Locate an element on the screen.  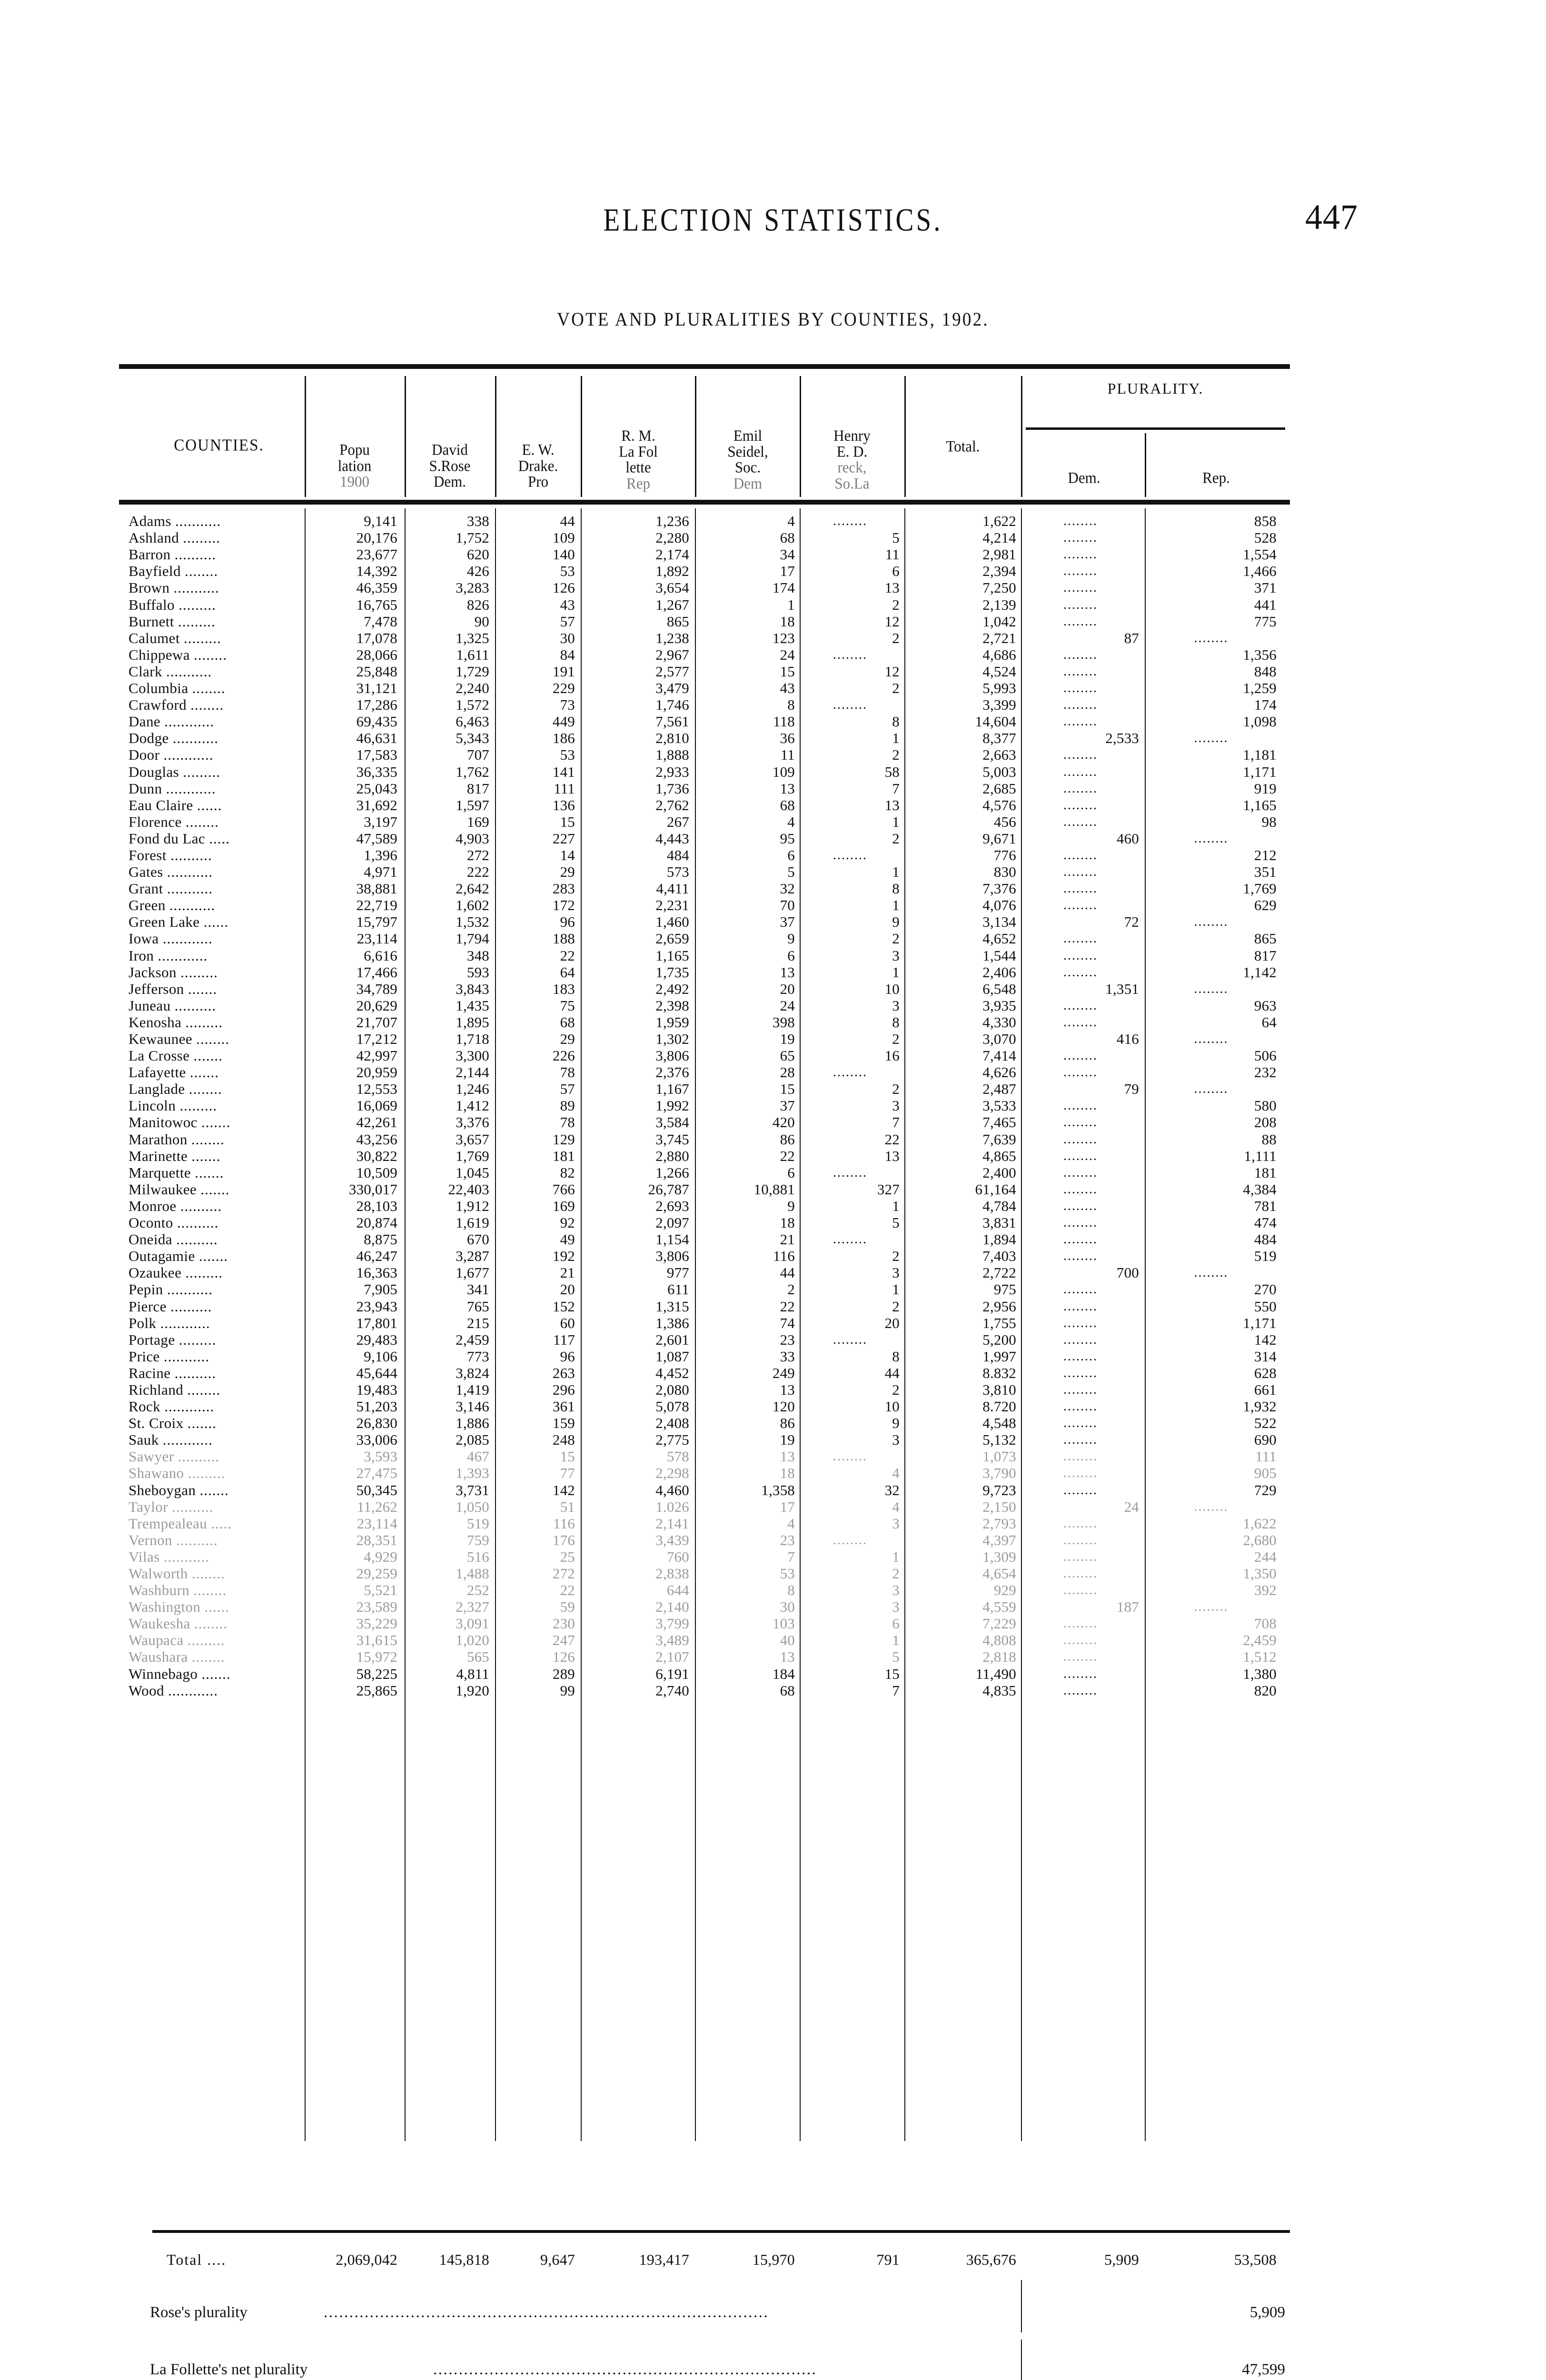
table-cell-value: 3,134 is located at coordinates (999, 922).